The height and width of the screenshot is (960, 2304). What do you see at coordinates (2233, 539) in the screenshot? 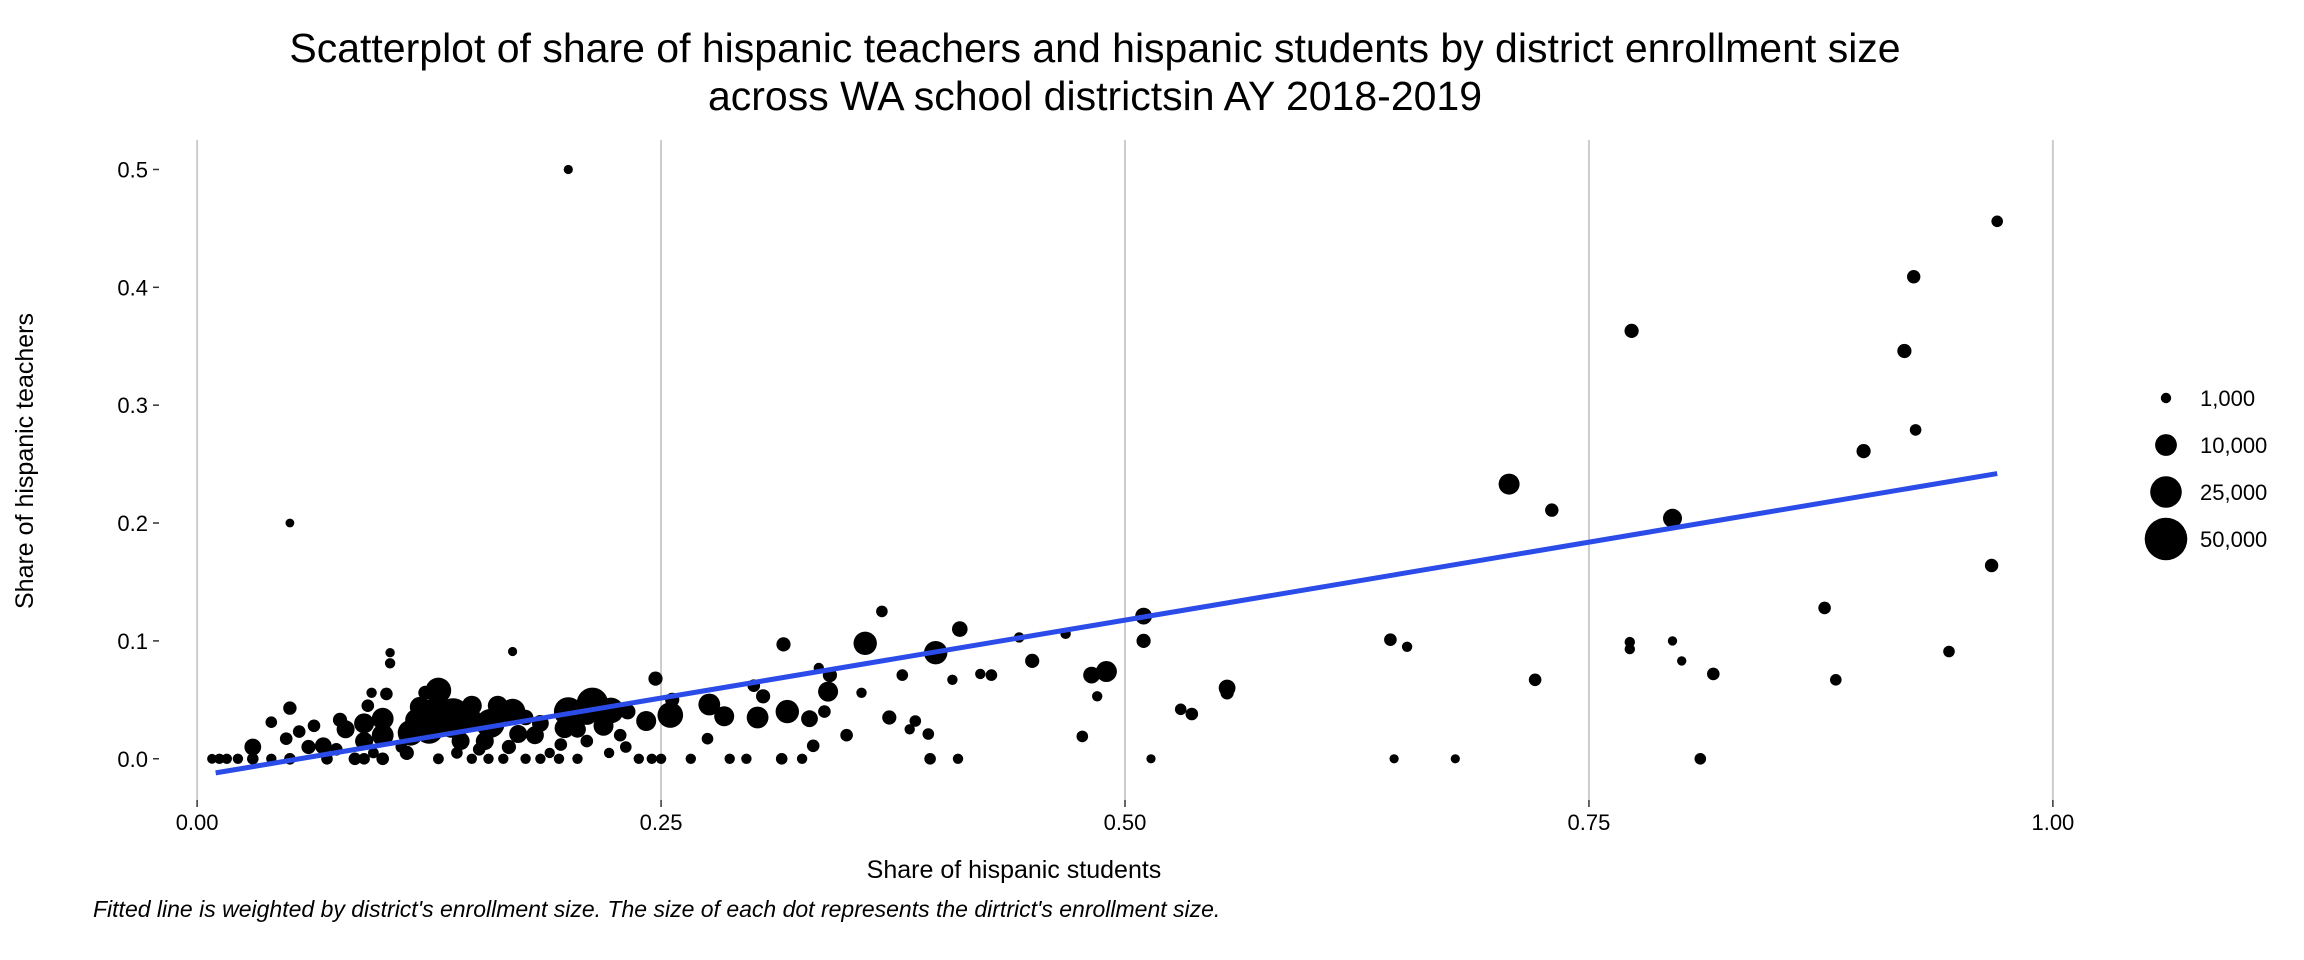
I see `legend-label: 50,000` at bounding box center [2233, 539].